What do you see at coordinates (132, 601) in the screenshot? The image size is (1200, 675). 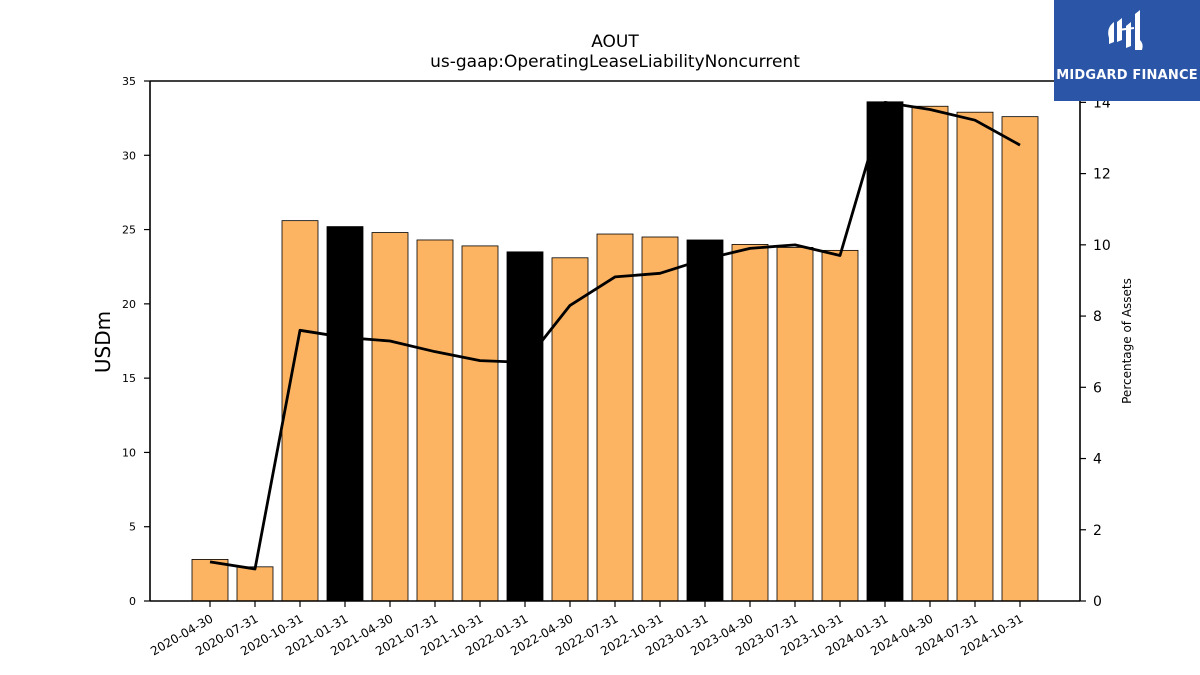 I see `y-tick-label: 0` at bounding box center [132, 601].